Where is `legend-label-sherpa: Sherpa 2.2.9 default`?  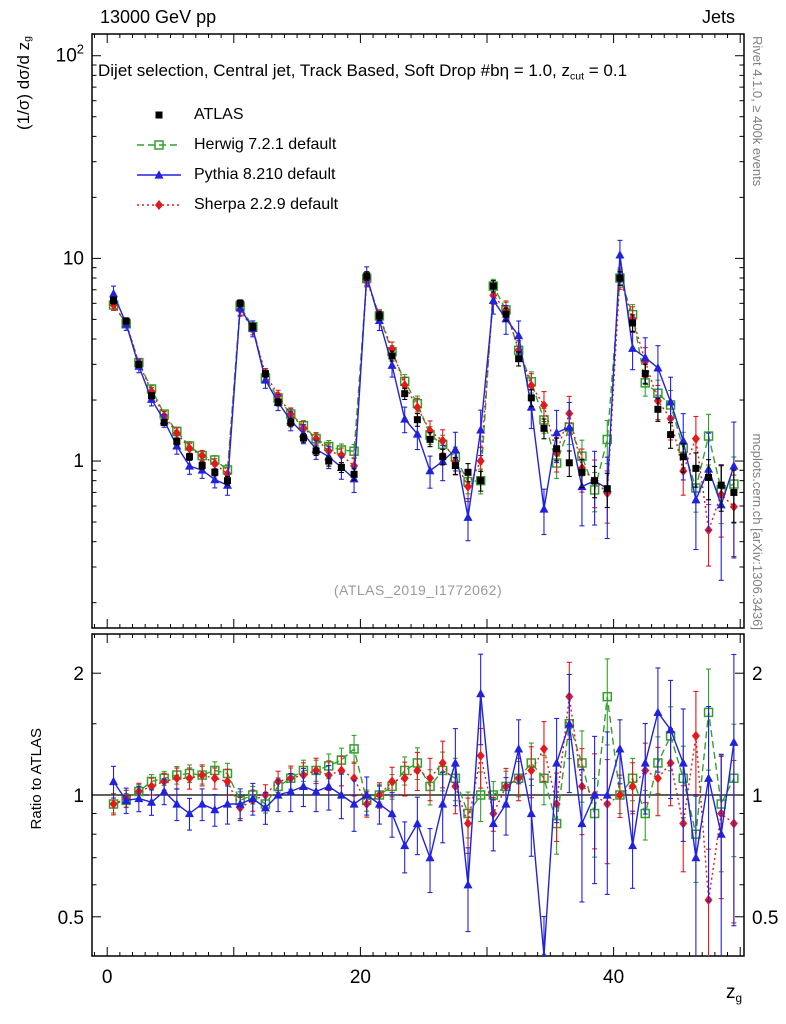 legend-label-sherpa: Sherpa 2.2.9 default is located at coordinates (266, 204).